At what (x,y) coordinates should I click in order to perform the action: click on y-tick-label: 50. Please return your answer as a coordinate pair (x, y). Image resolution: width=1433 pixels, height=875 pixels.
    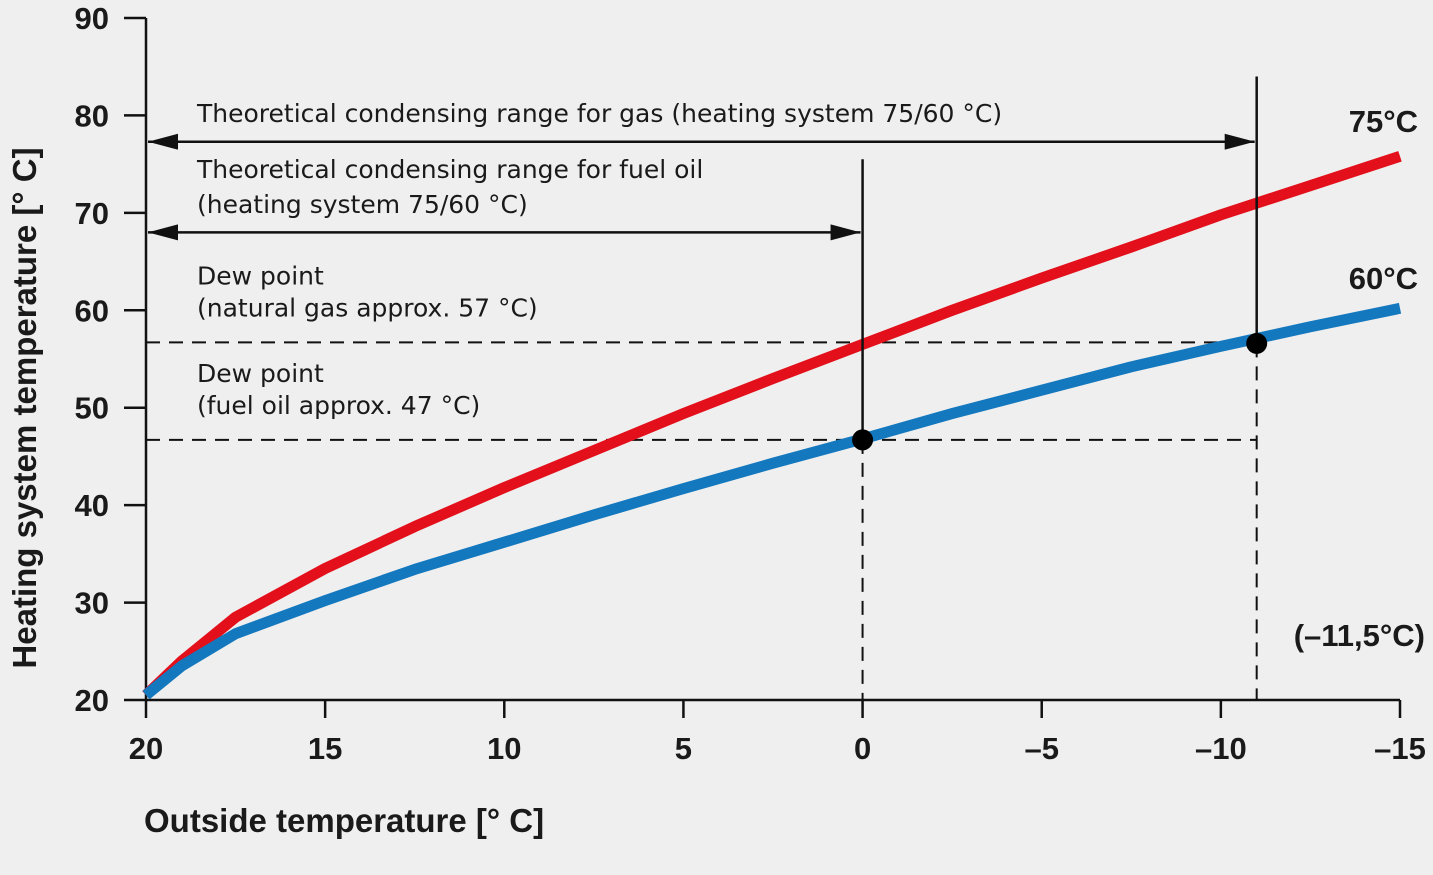
    Looking at the image, I should click on (92, 408).